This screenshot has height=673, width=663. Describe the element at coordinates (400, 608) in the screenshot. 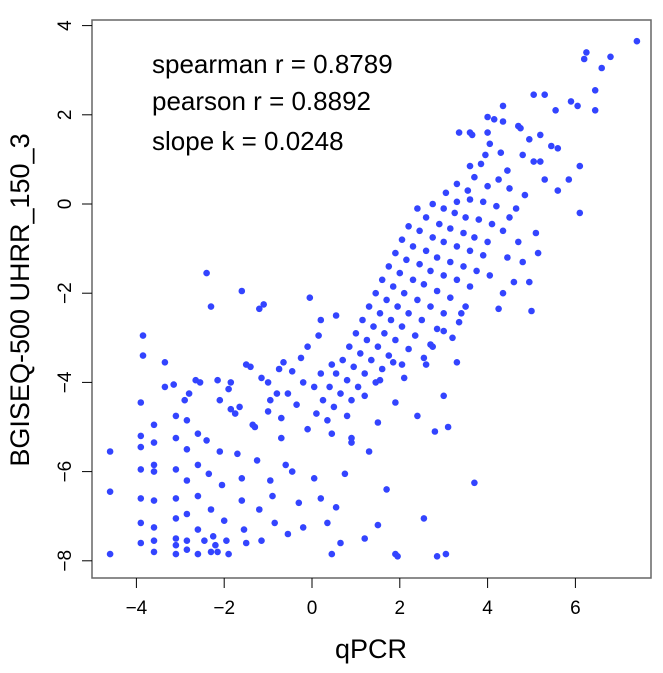

I see `x-tick-label: 2` at that location.